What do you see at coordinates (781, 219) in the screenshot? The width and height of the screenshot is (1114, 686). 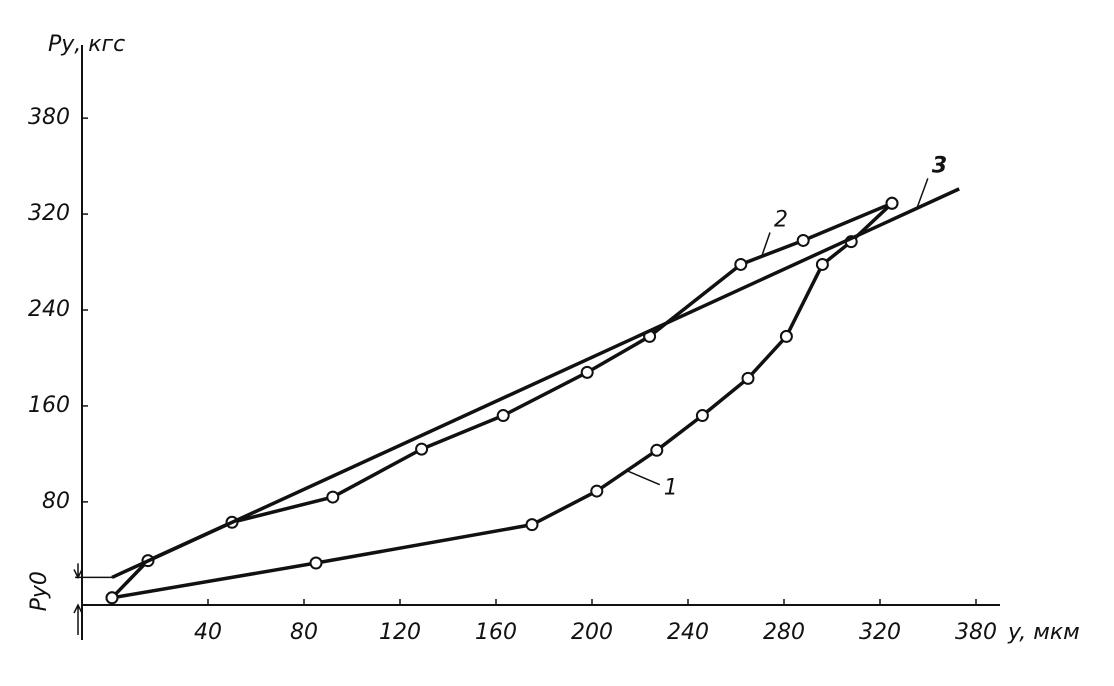 I see `series-label: 2` at bounding box center [781, 219].